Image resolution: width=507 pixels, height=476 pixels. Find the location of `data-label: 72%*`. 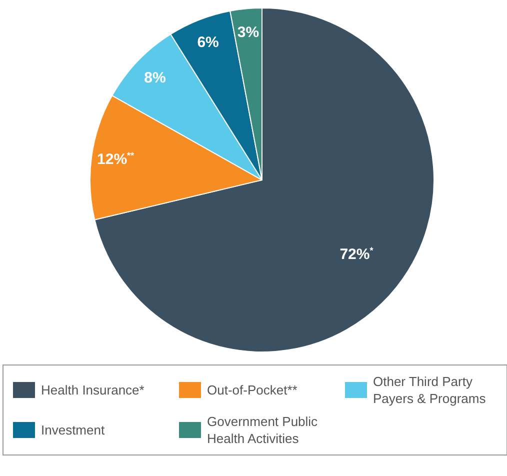

data-label: 72%* is located at coordinates (357, 255).